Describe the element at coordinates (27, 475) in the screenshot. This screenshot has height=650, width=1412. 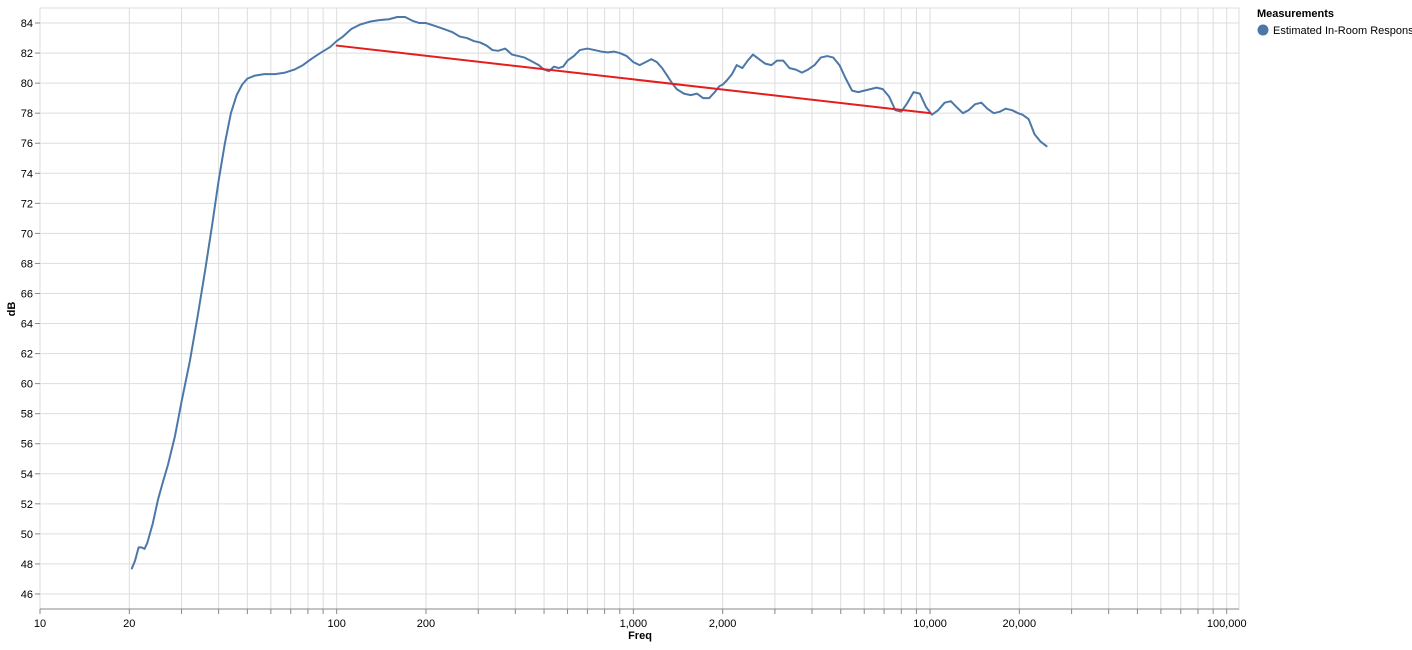
I see `y-tick-label: 54` at that location.